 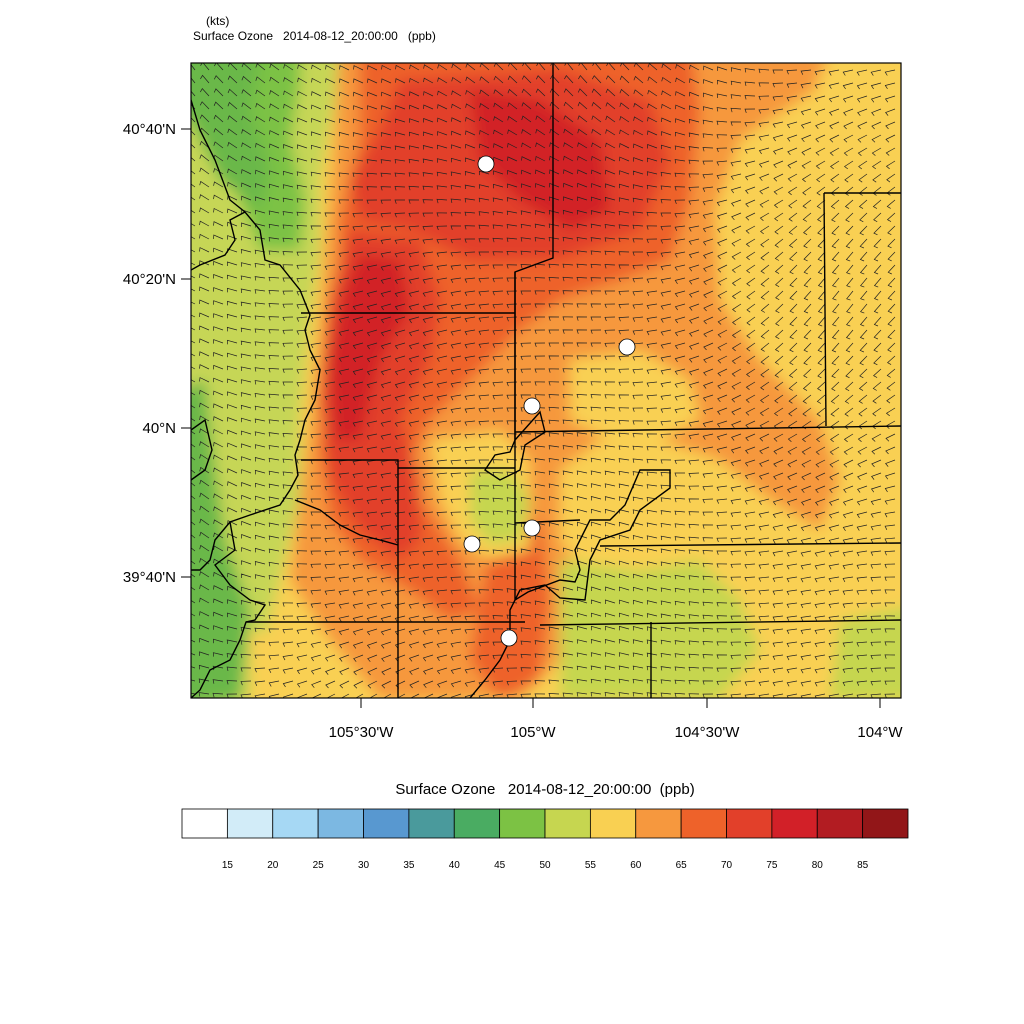 I want to click on colorbar-label-1: 15, so click(x=228, y=865).